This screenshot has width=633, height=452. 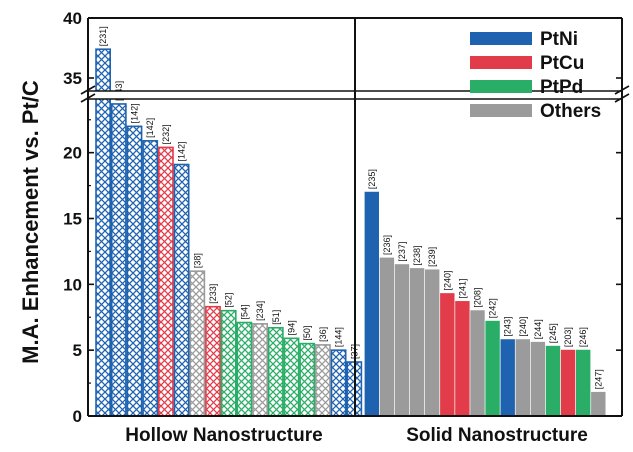 What do you see at coordinates (244, 312) in the screenshot?
I see `ref-label: [54]` at bounding box center [244, 312].